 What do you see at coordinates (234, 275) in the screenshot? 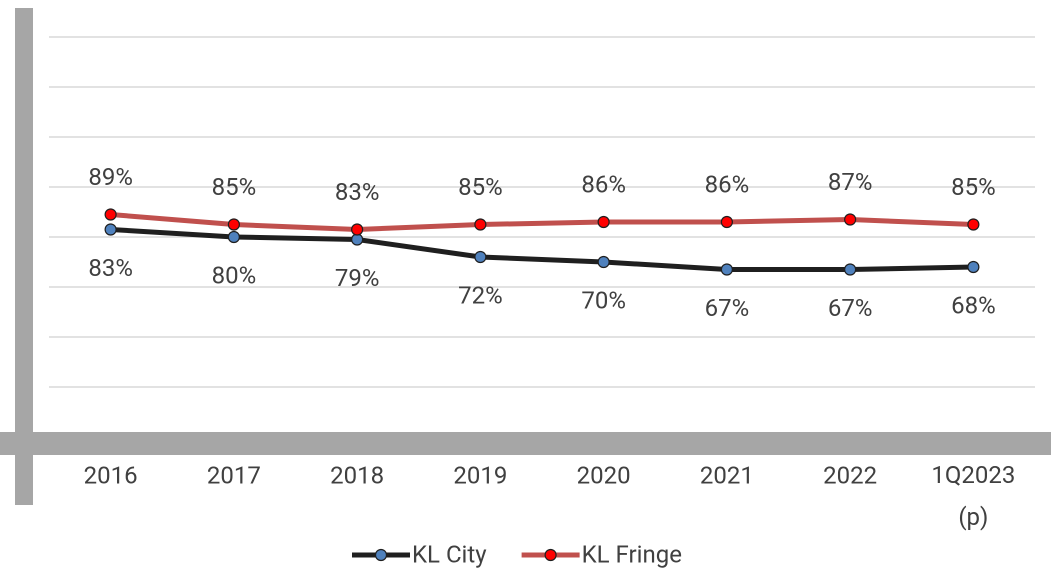
I see `data-label: 80%` at bounding box center [234, 275].